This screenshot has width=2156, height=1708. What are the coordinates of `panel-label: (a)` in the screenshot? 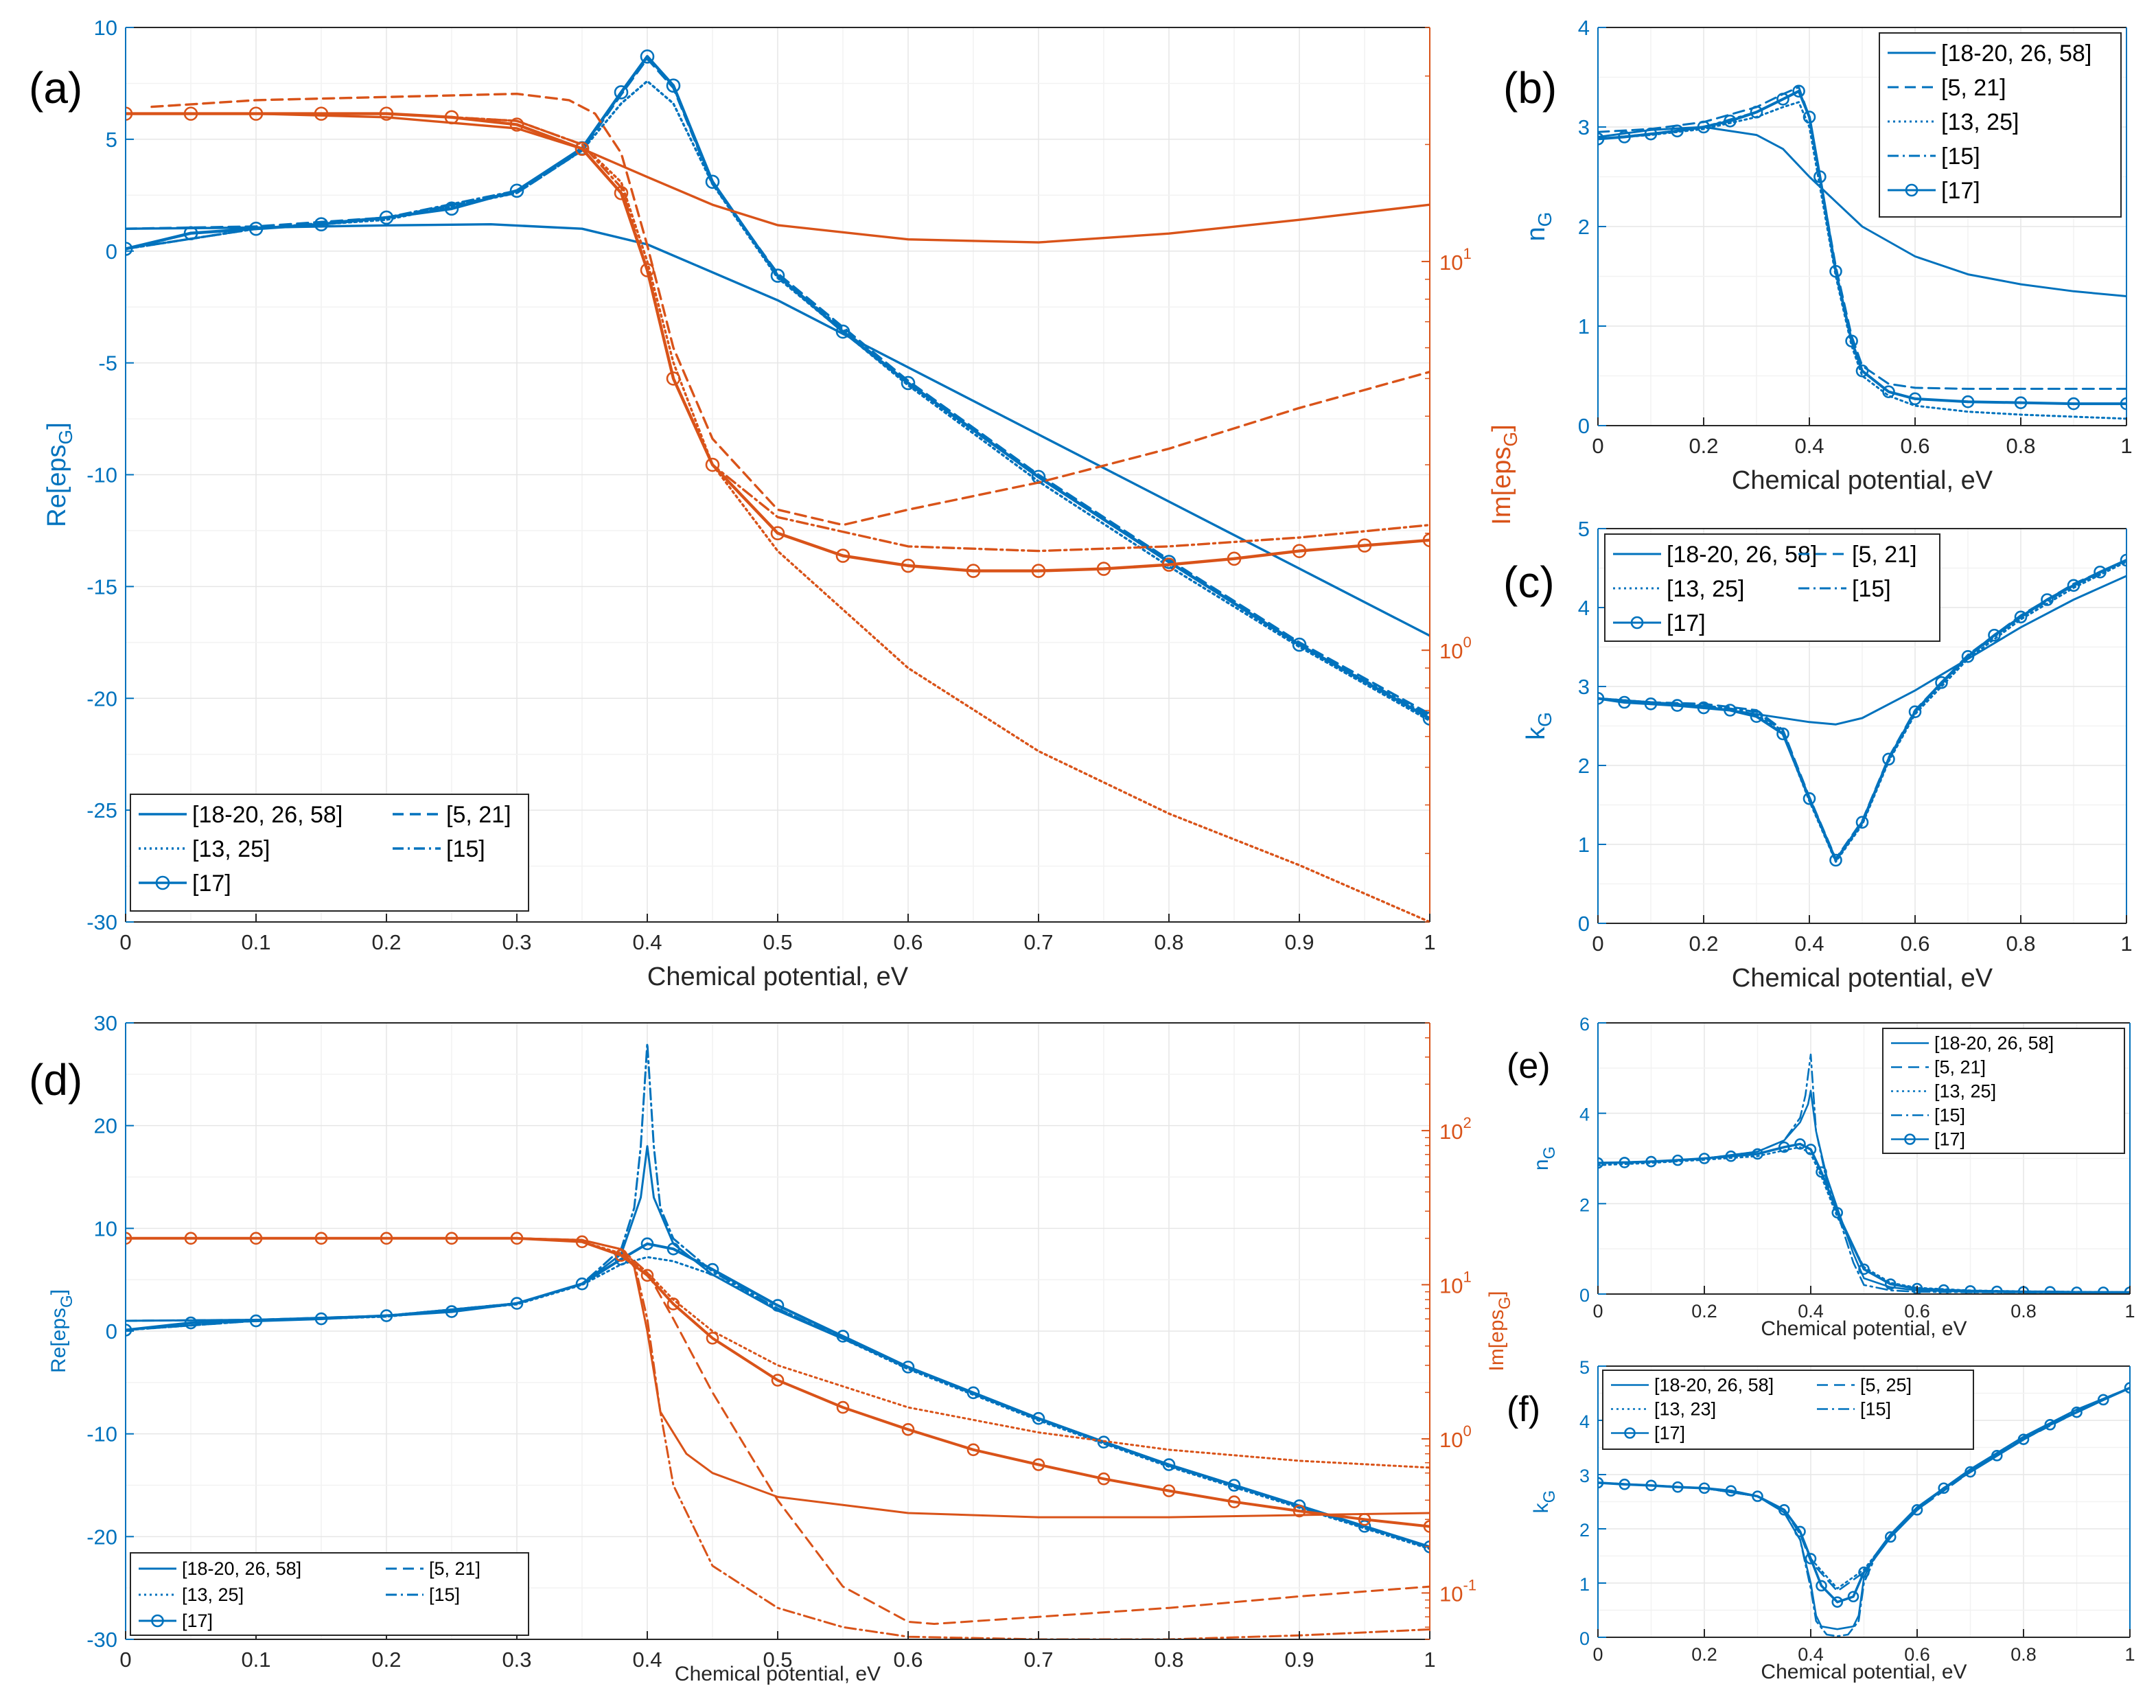 It's located at (55, 88).